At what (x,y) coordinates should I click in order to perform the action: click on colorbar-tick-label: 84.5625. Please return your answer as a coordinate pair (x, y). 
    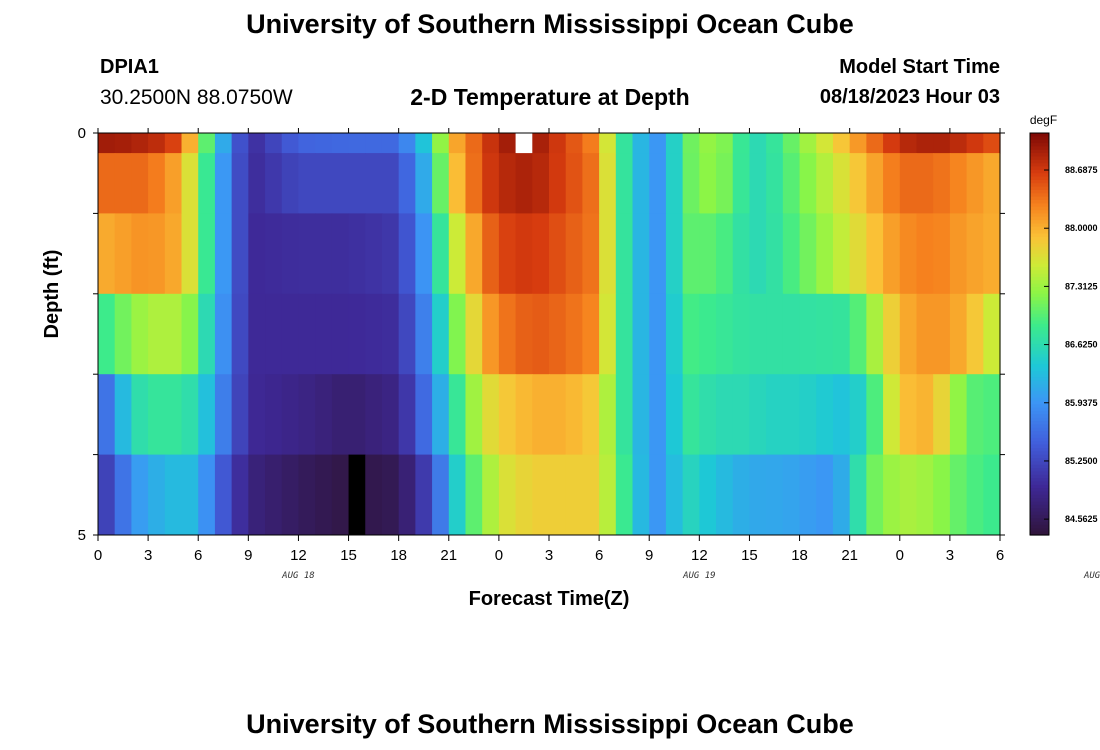
    Looking at the image, I should click on (1081, 519).